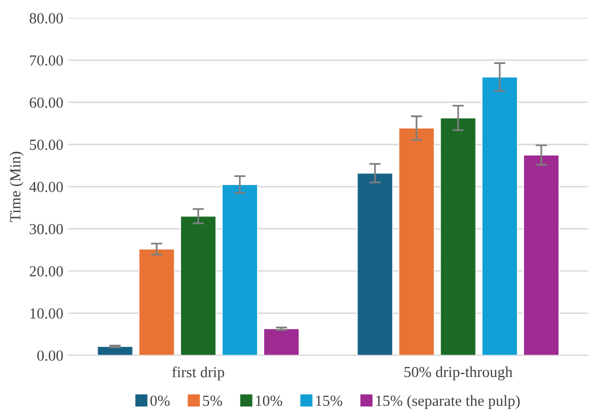 The image size is (594, 419). Describe the element at coordinates (46, 271) in the screenshot. I see `y-tick-label: 20.00` at that location.